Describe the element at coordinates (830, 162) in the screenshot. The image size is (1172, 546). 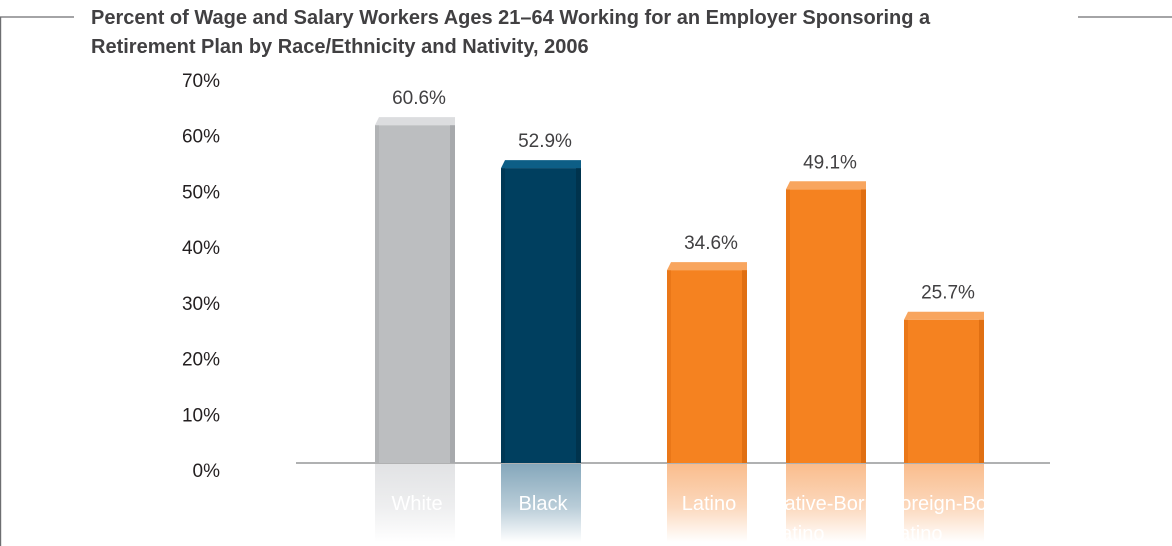
I see `value-label: 49.1%` at that location.